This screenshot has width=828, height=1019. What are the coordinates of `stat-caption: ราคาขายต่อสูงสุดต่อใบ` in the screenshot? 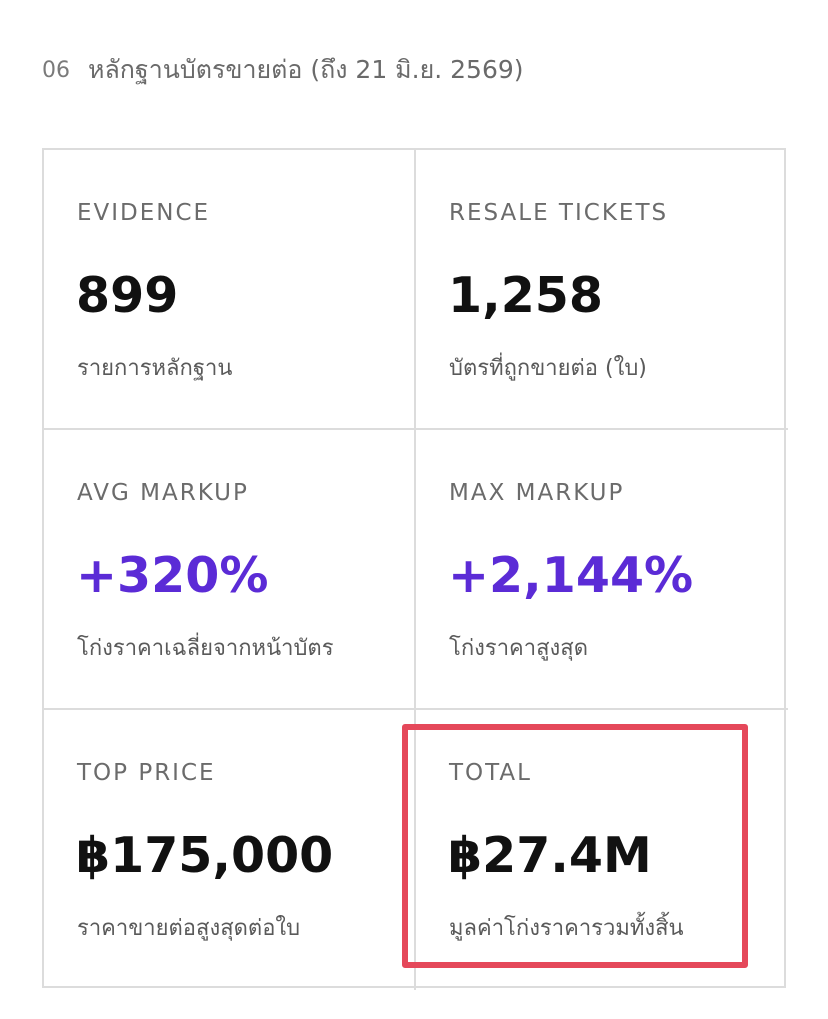 It's located at (189, 928).